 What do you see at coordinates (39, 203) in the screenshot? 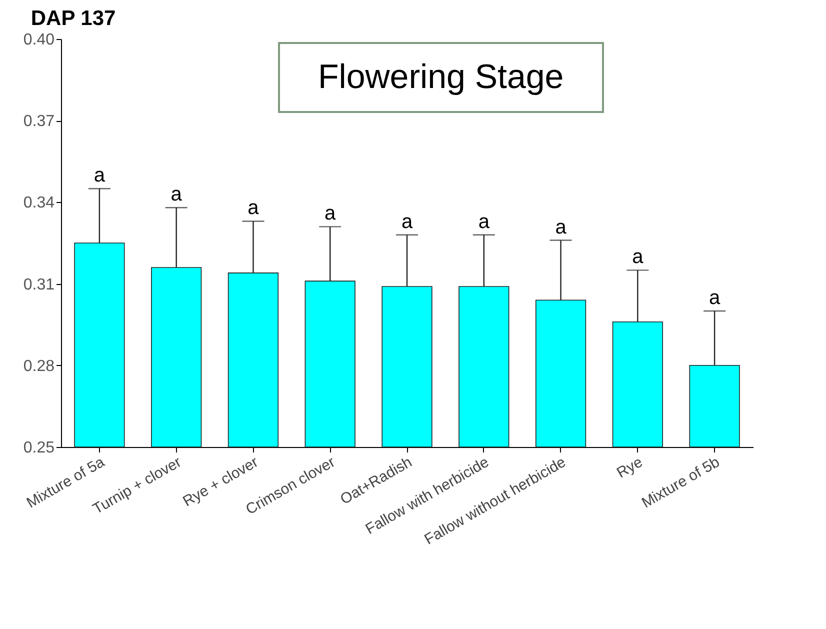
I see `y-tick-label: 0.34` at bounding box center [39, 203].